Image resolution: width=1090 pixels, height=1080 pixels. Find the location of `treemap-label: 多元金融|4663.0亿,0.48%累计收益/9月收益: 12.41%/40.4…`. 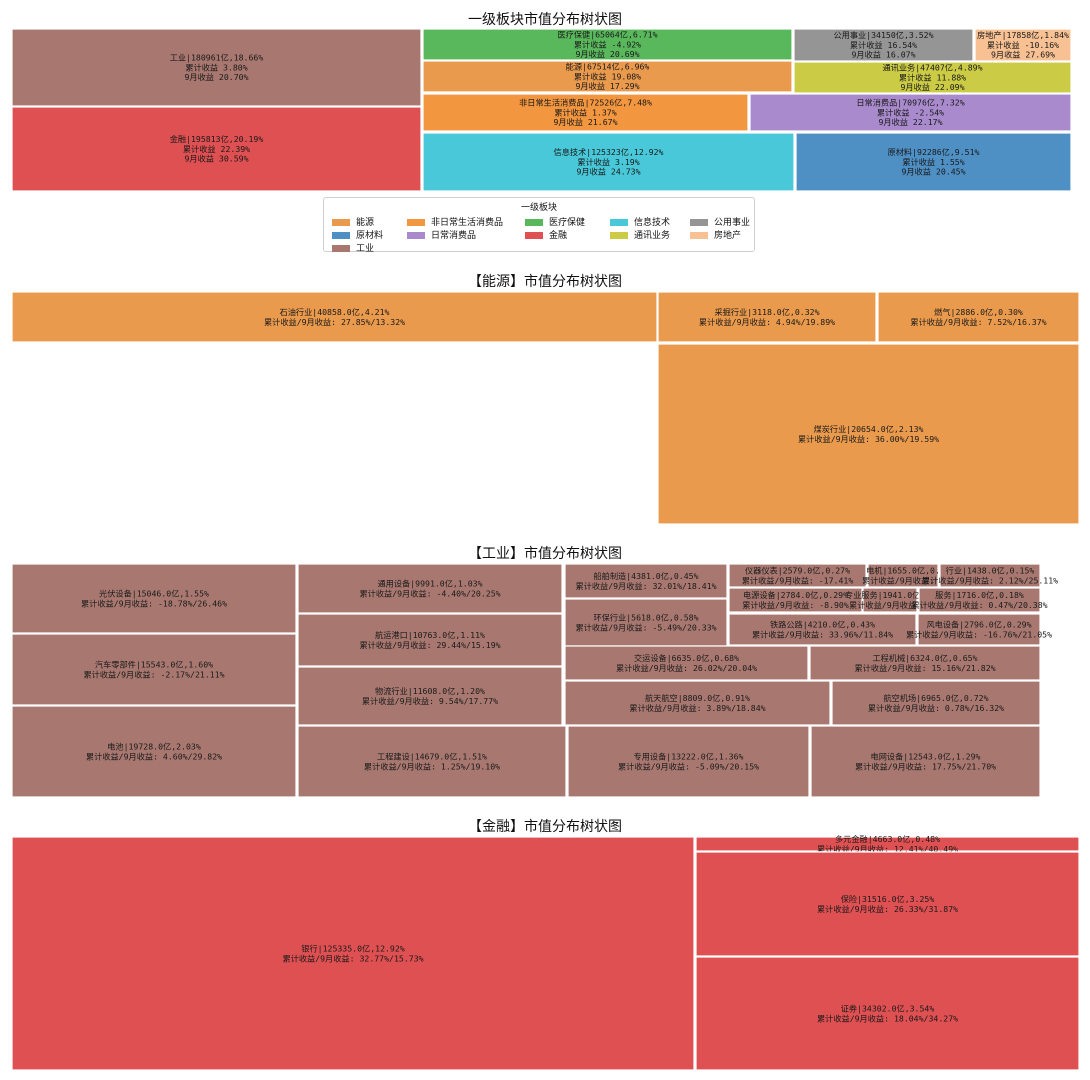

treemap-label: 多元金融|4663.0亿,0.48%累计收益/9月收益: 12.41%/40.4… is located at coordinates (887, 844).